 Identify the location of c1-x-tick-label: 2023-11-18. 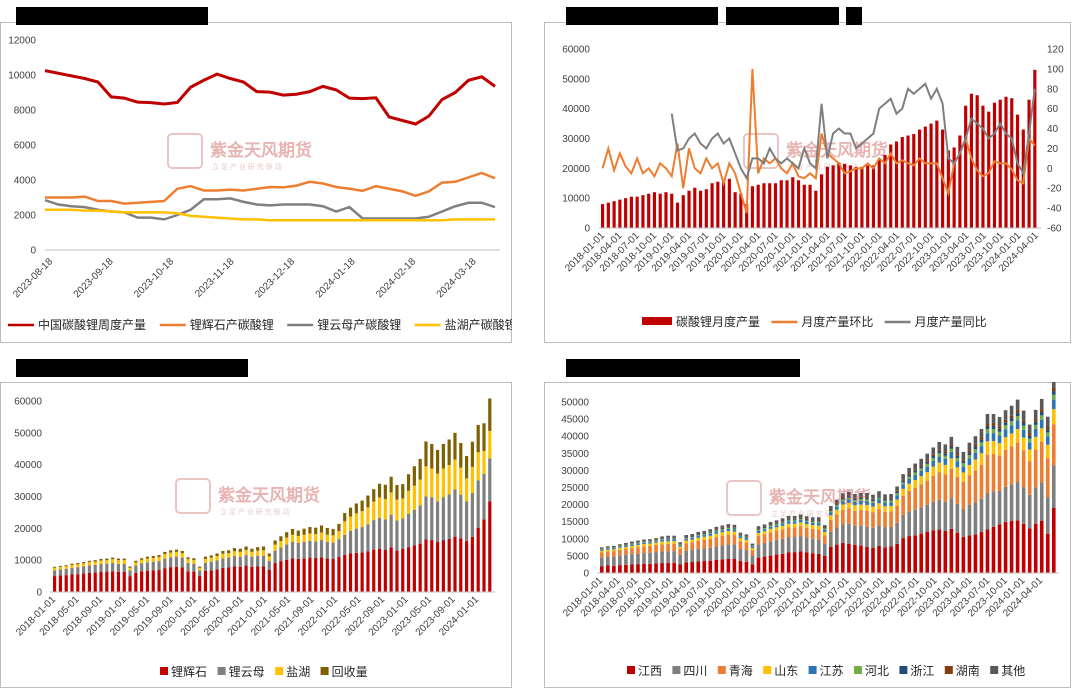
(215, 278).